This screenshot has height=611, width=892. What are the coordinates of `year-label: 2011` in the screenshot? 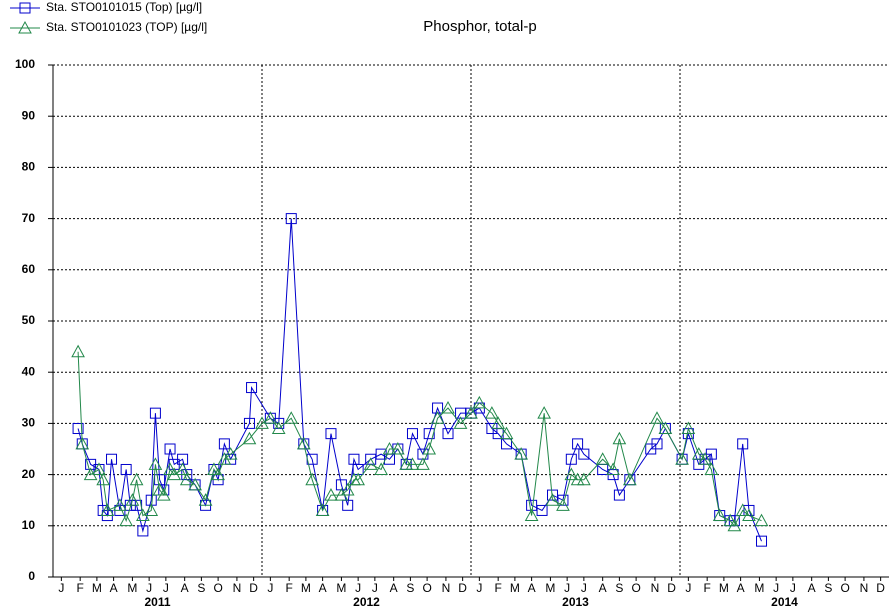 It's located at (157, 602).